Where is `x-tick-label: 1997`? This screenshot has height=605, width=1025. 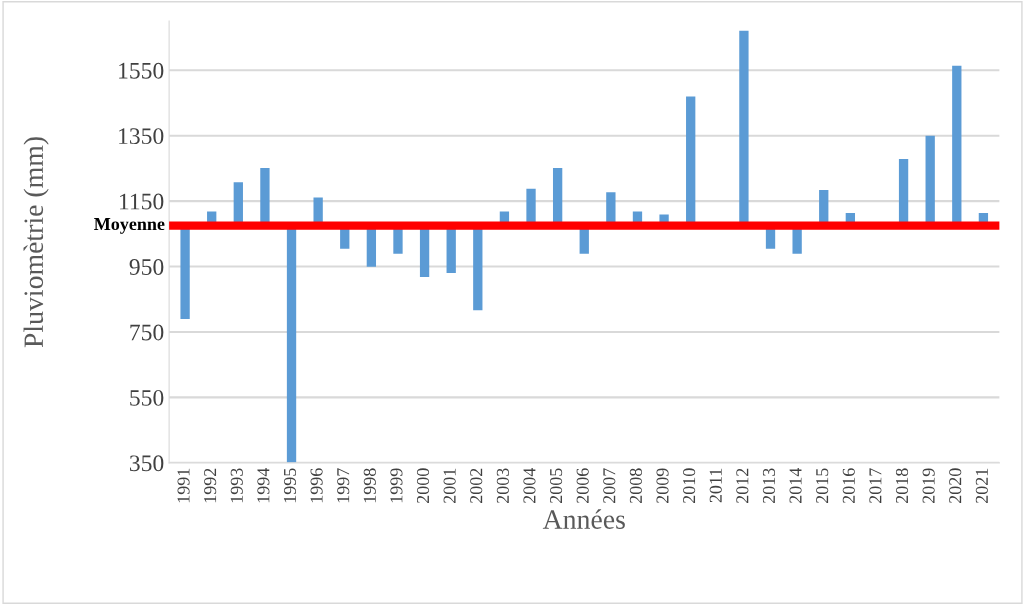 x-tick-label: 1997 is located at coordinates (343, 485).